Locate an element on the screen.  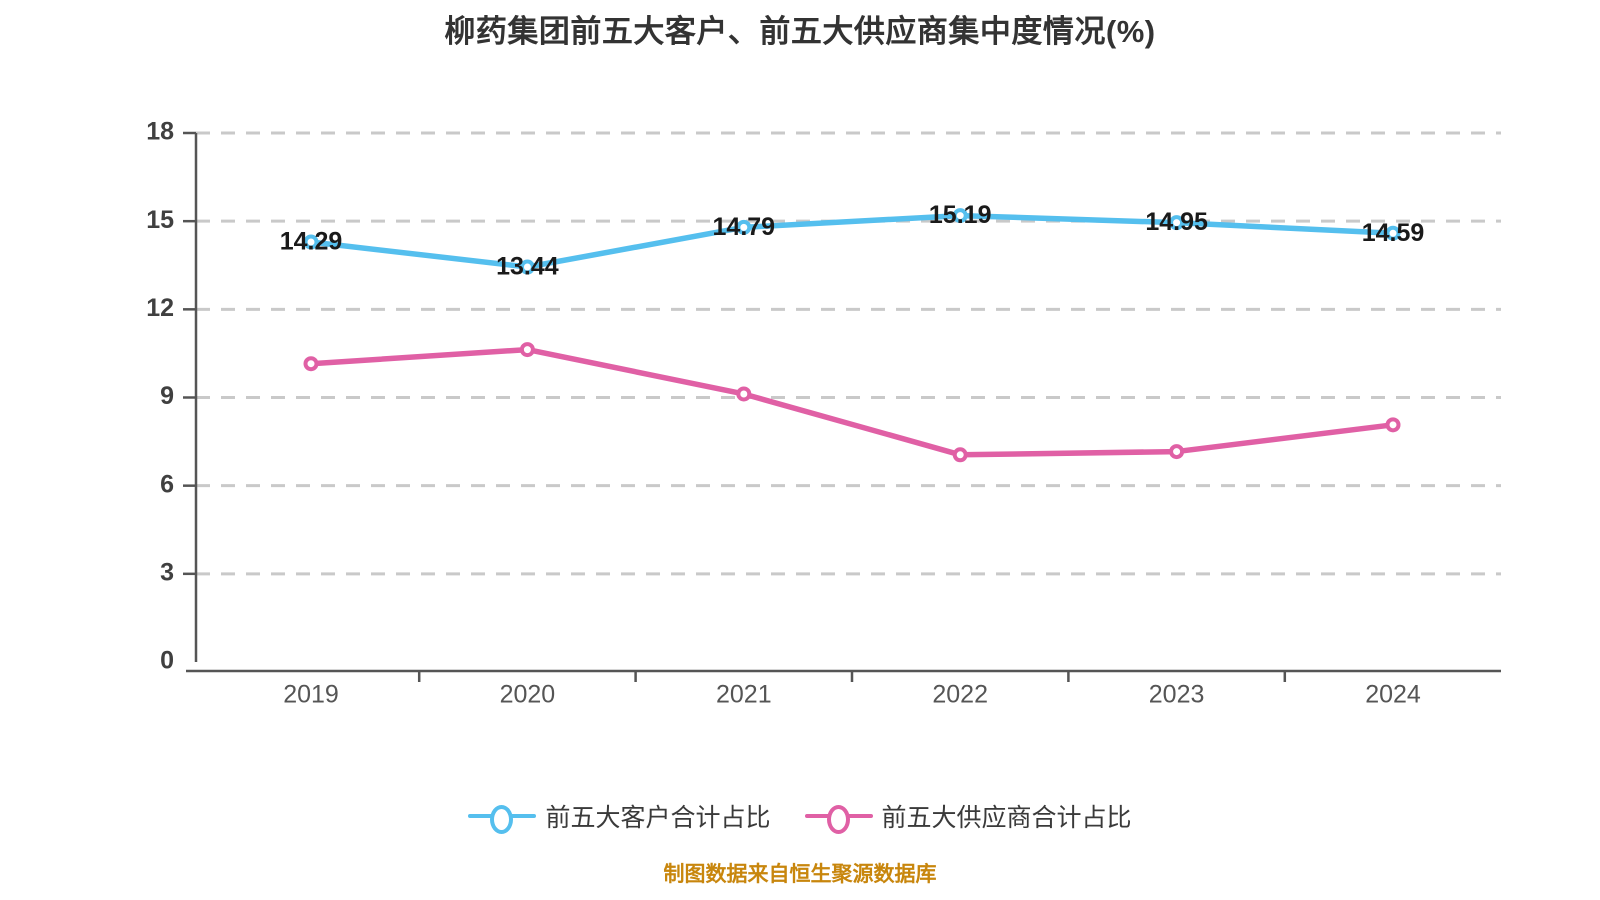
legend-item-1: 前五大客户合计占比 is located at coordinates (619, 816).